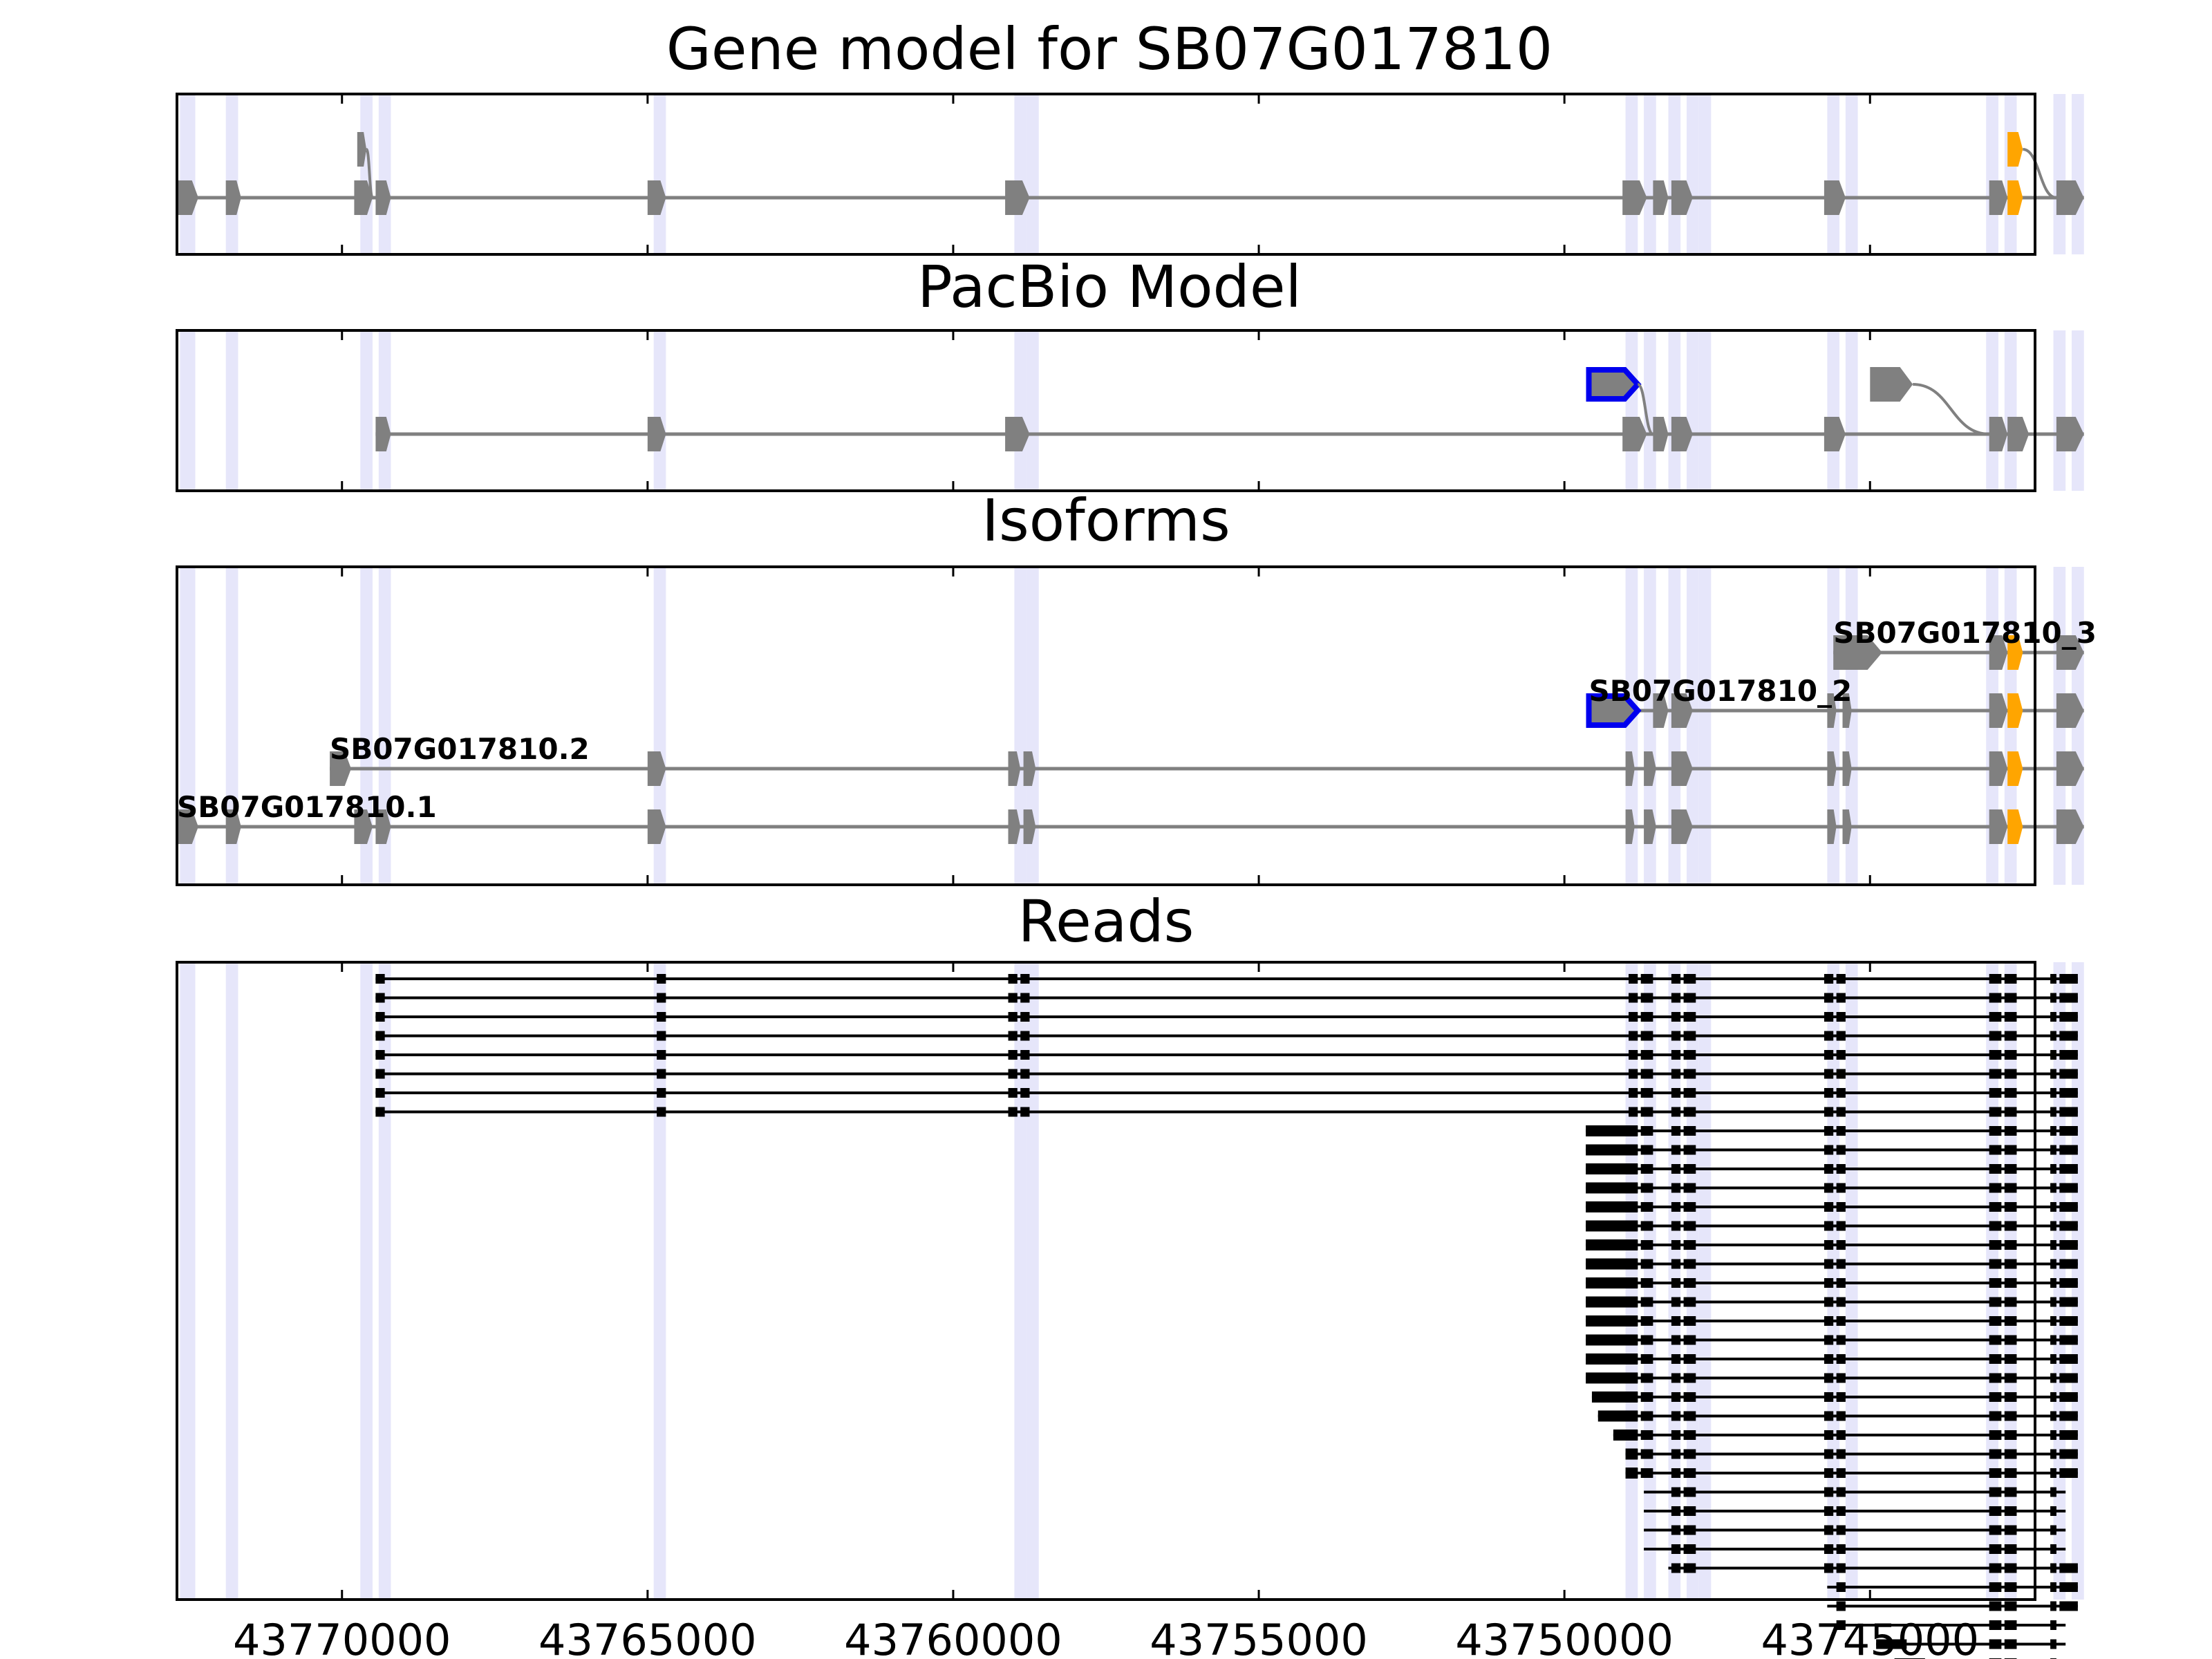  Describe the element at coordinates (2015, 826) in the screenshot. I see `cds-exon` at that location.